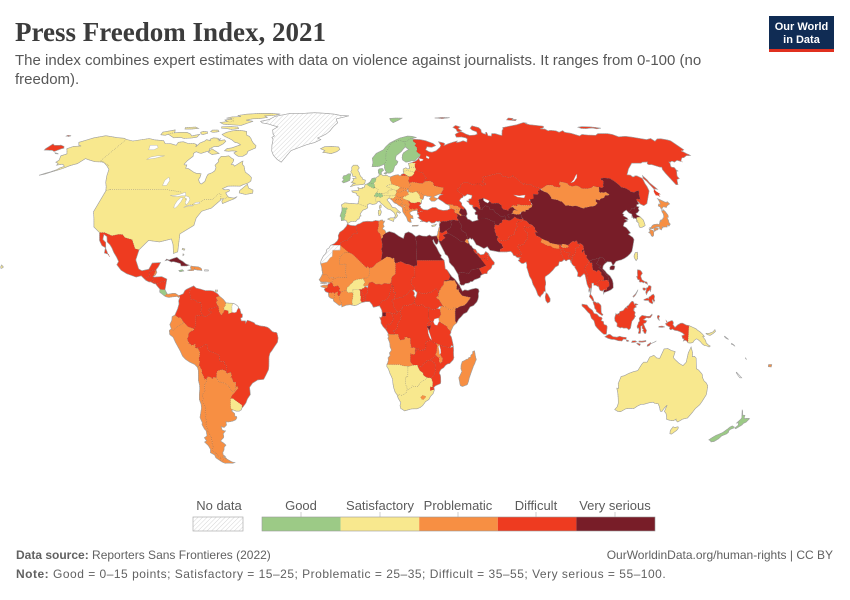 The width and height of the screenshot is (850, 600). Describe the element at coordinates (458, 505) in the screenshot. I see `svg-text: Problematic` at that location.